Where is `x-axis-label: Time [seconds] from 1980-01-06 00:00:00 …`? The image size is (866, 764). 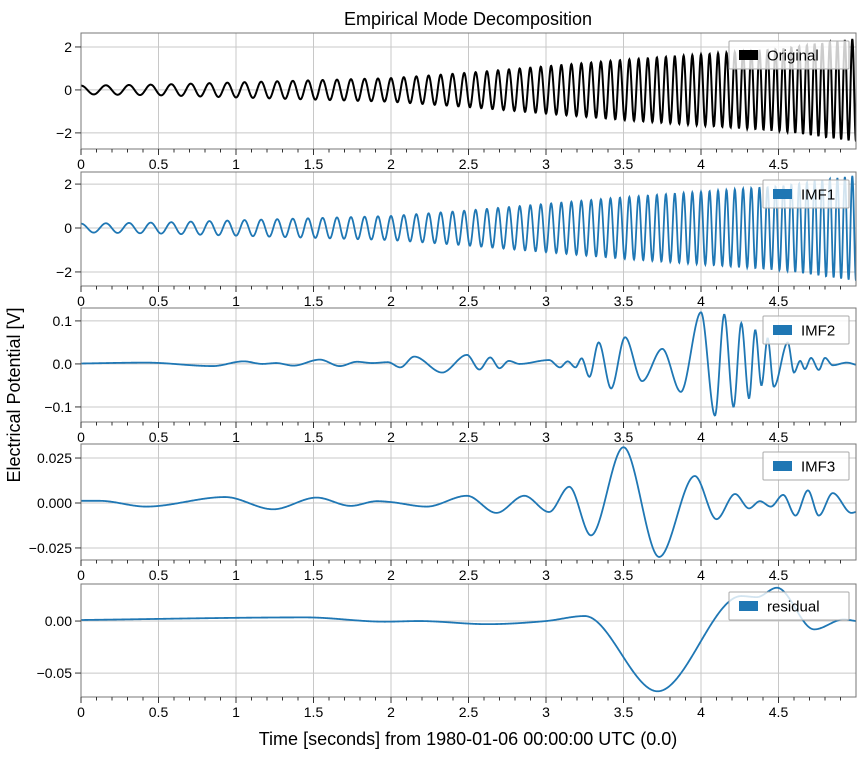
x-axis-label: Time [seconds] from 1980-01-06 00:00:00 … is located at coordinates (468, 739).